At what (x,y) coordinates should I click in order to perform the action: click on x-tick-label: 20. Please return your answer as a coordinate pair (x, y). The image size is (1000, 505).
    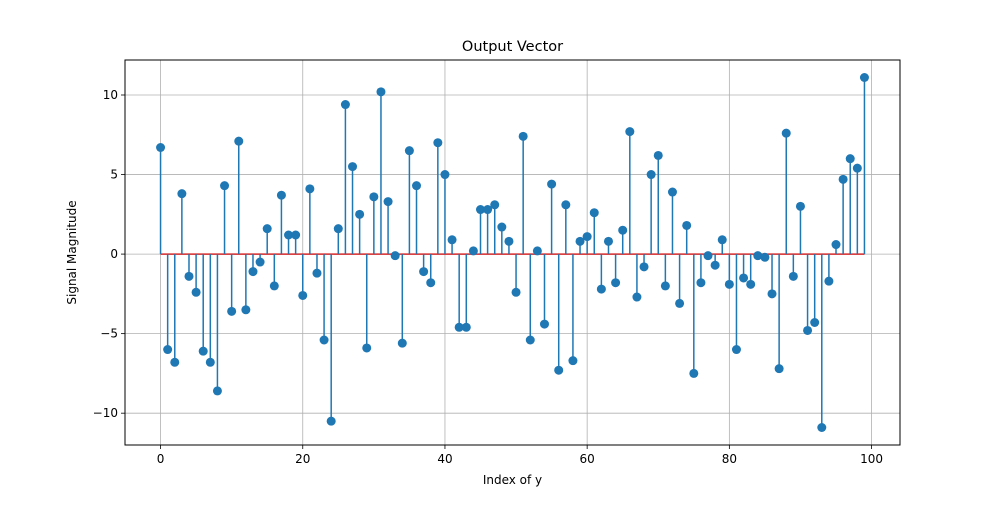
    Looking at the image, I should click on (302, 459).